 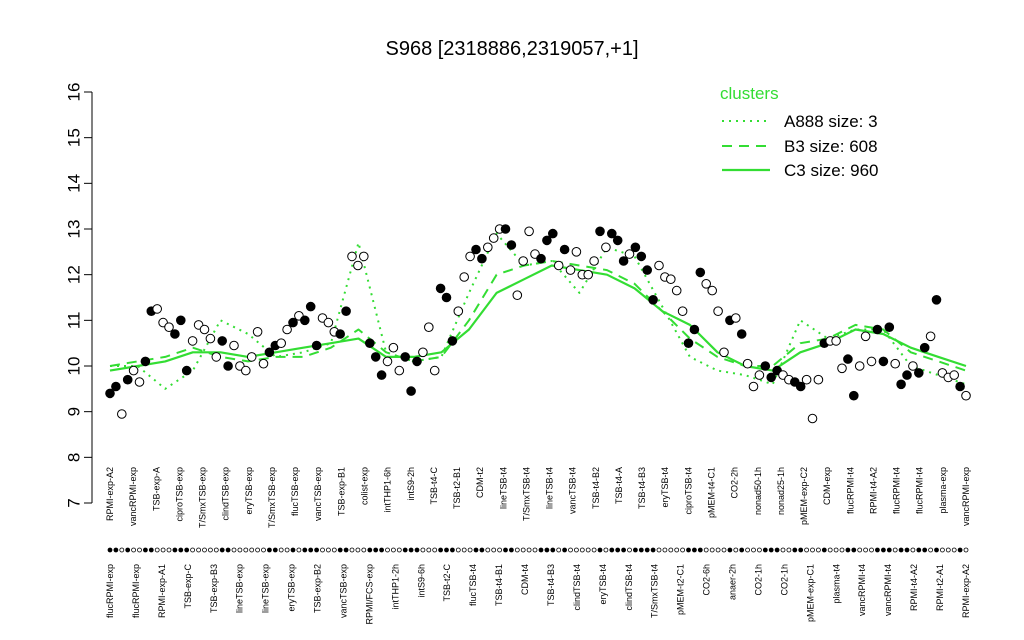 What do you see at coordinates (862, 590) in the screenshot?
I see `bottom-x-label: vancRPMI-t4` at bounding box center [862, 590].